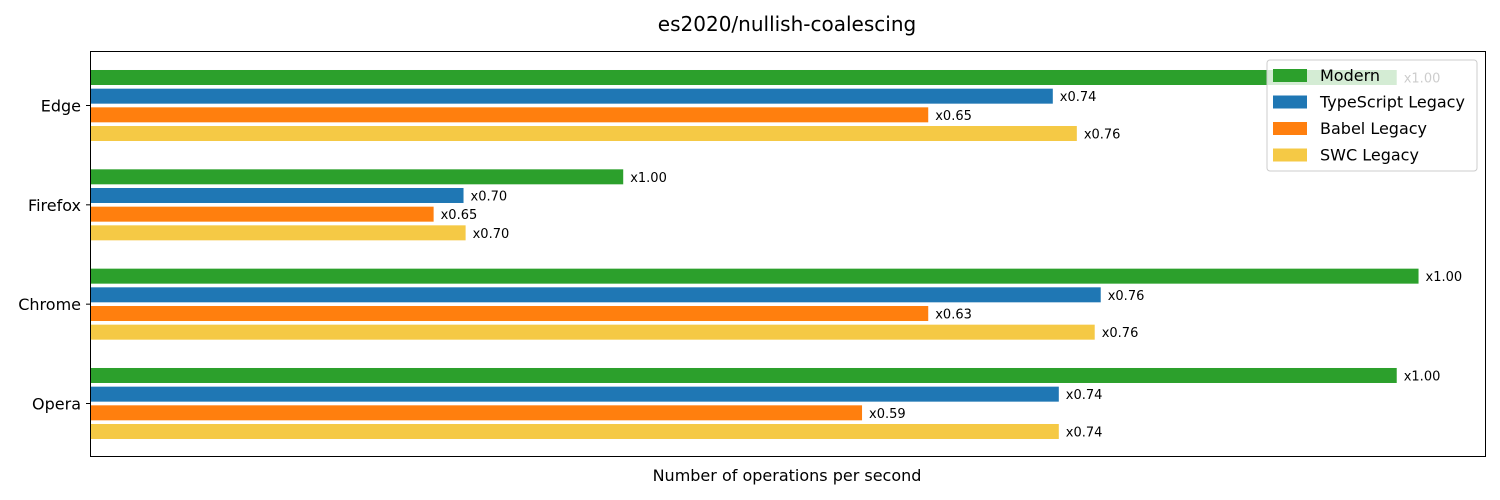 Image resolution: width=1500 pixels, height=500 pixels. I want to click on legend-swatch-modern, so click(1290, 75).